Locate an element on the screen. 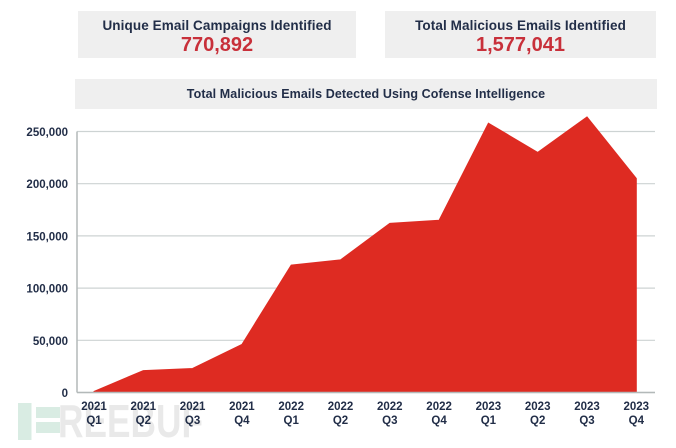 The width and height of the screenshot is (676, 448). x-tick-label: 2023 Q2 is located at coordinates (538, 414).